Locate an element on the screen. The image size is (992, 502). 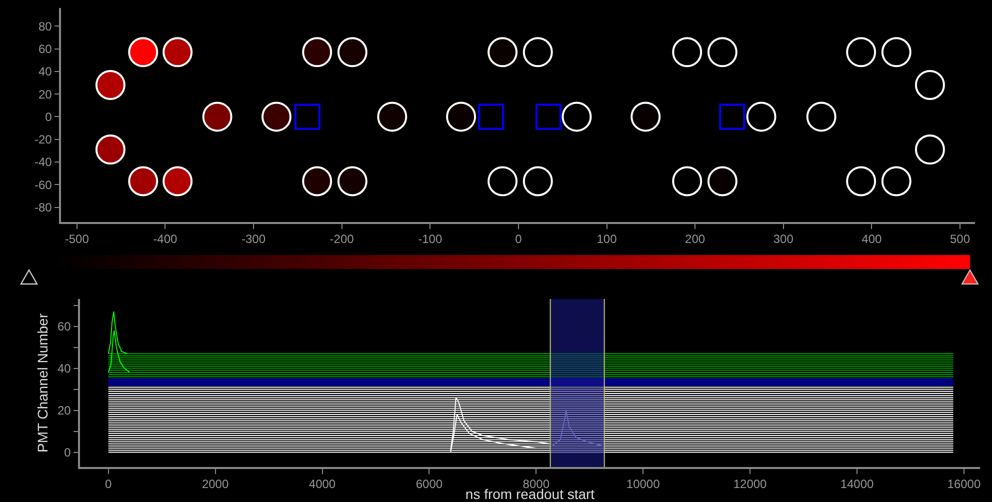
x-tick-label: -500 is located at coordinates (77, 239).